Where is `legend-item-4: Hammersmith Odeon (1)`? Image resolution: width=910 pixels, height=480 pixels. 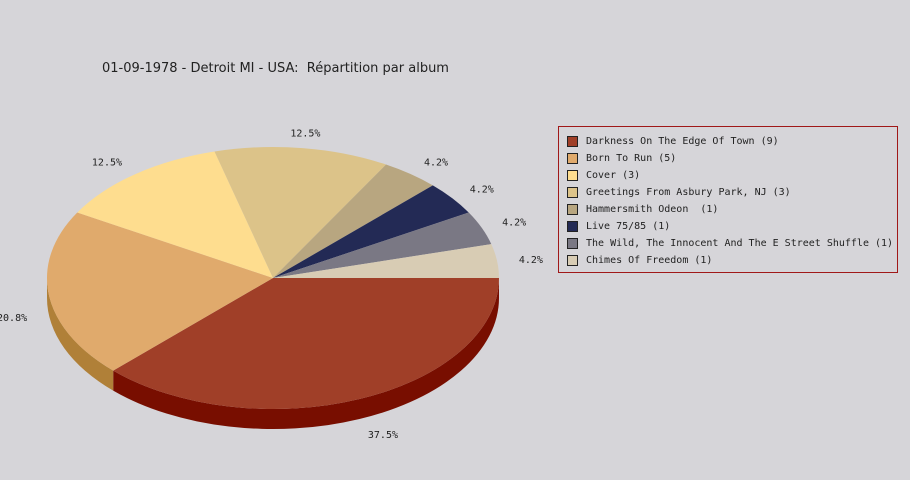
legend-item-4: Hammersmith Odeon (1) is located at coordinates (642, 209).